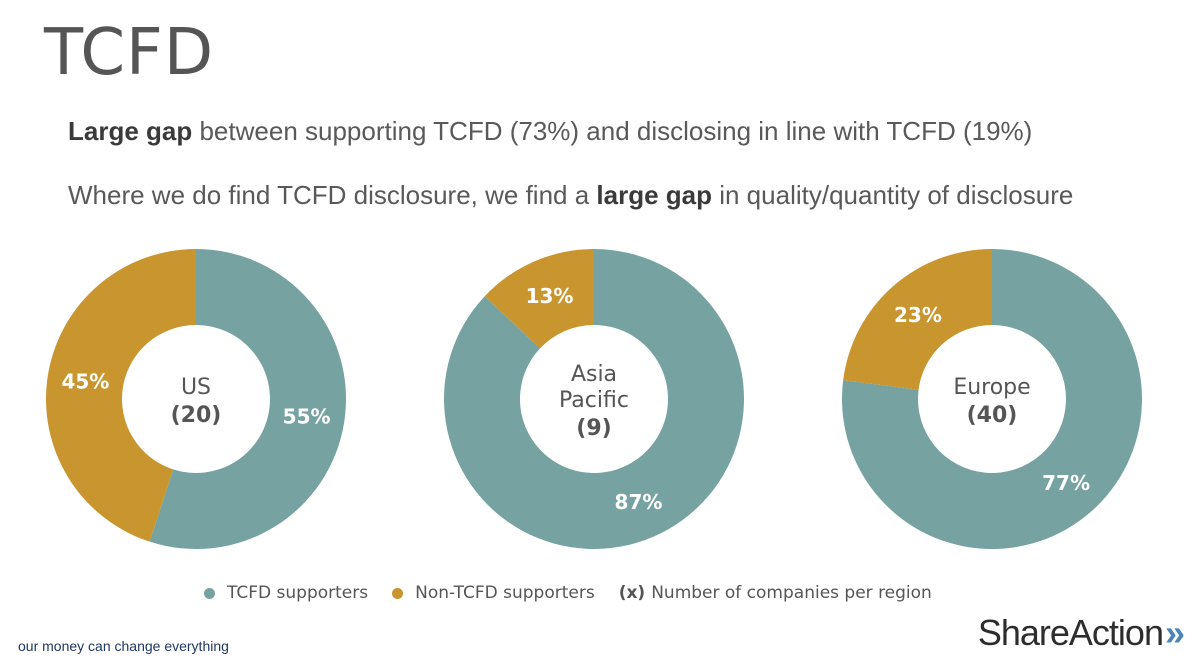 The image size is (1200, 664). I want to click on subtitle-1-bold: Large gap, so click(130, 131).